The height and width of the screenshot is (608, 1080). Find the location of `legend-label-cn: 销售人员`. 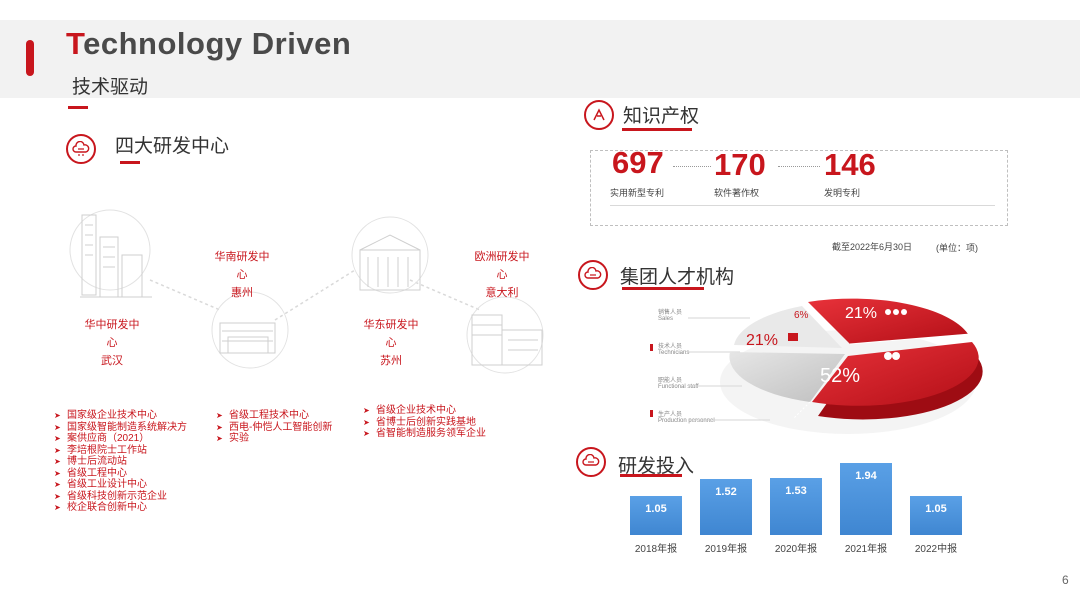

legend-label-cn: 销售人员 is located at coordinates (670, 313).